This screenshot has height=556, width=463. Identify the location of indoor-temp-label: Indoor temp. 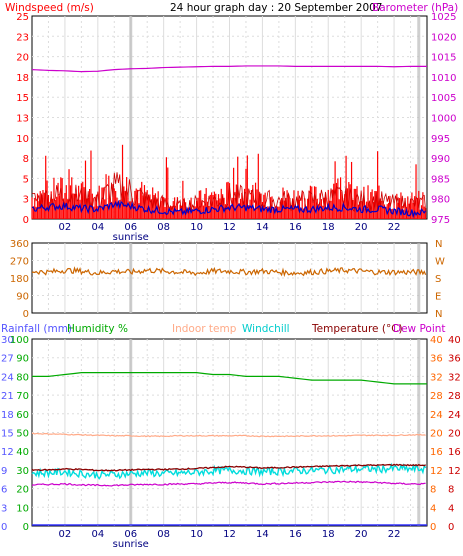
(204, 329).